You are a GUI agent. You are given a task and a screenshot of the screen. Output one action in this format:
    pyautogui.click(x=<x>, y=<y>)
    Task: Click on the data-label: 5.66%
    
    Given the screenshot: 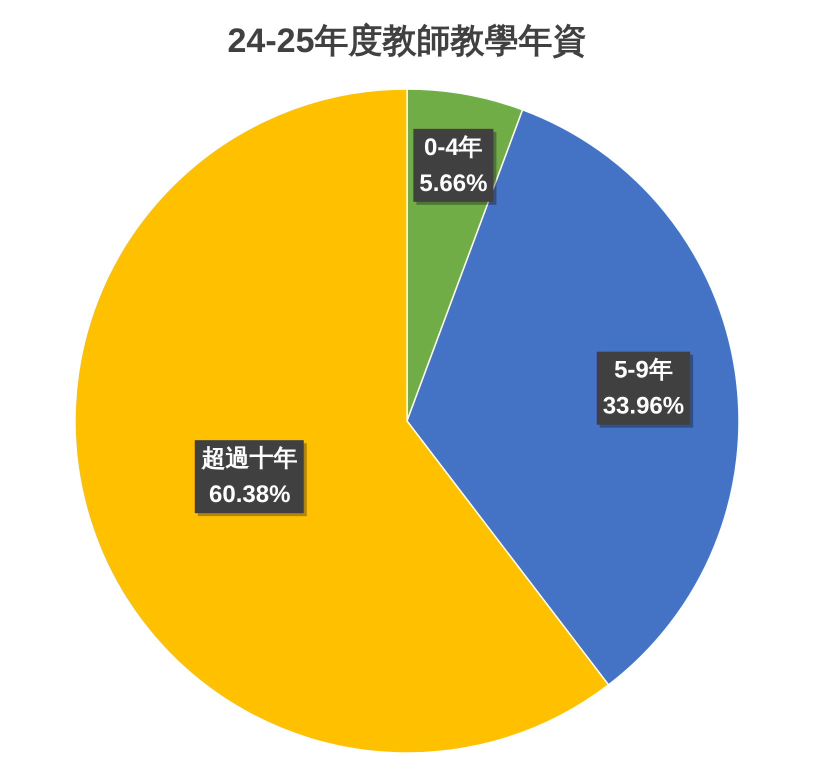 What is the action you would take?
    pyautogui.click(x=453, y=183)
    